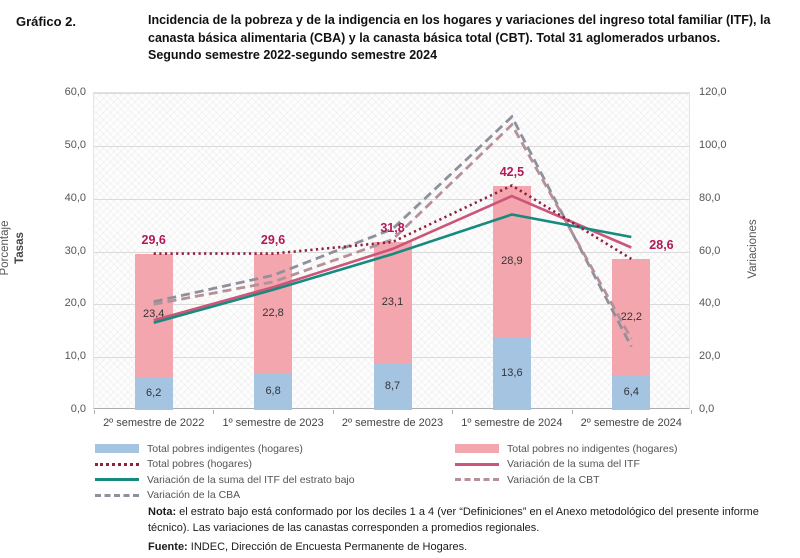 The image size is (800, 558). I want to click on total-pobres-label: 31,8, so click(392, 228).